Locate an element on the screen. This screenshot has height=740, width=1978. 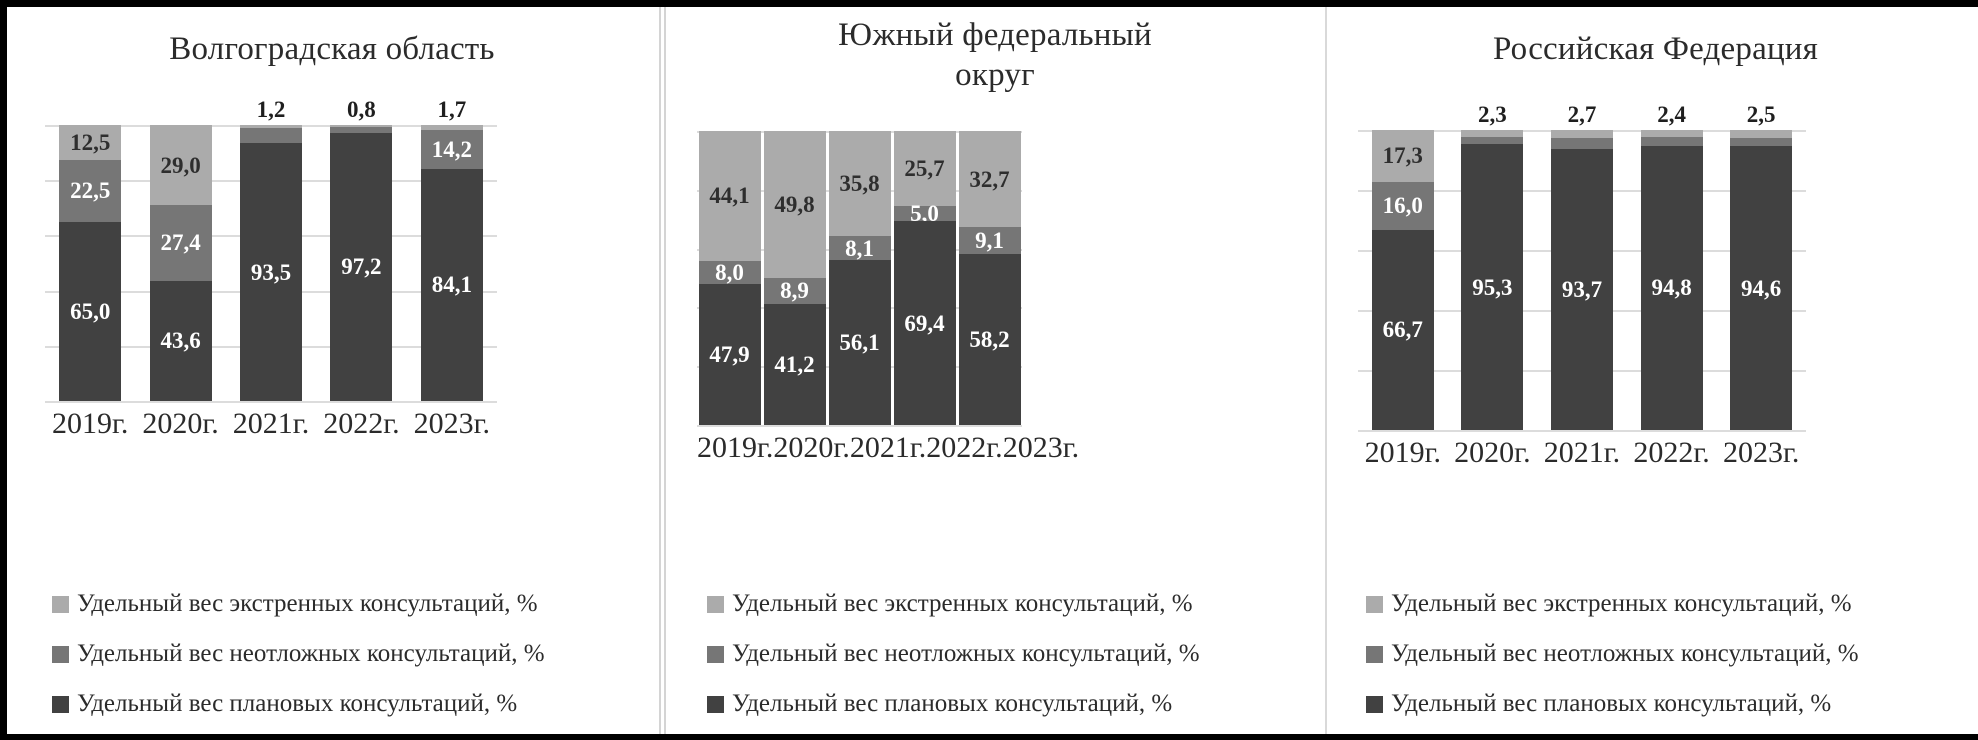
bar-slot: 32,7 9,1 58,2 is located at coordinates (989, 278).